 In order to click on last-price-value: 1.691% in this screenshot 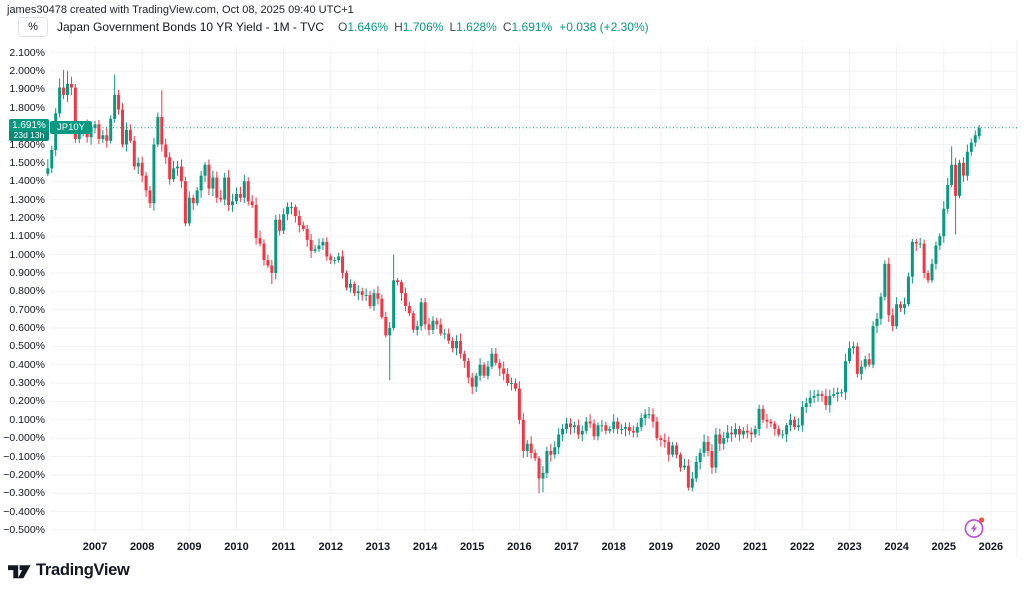, I will do `click(29, 124)`.